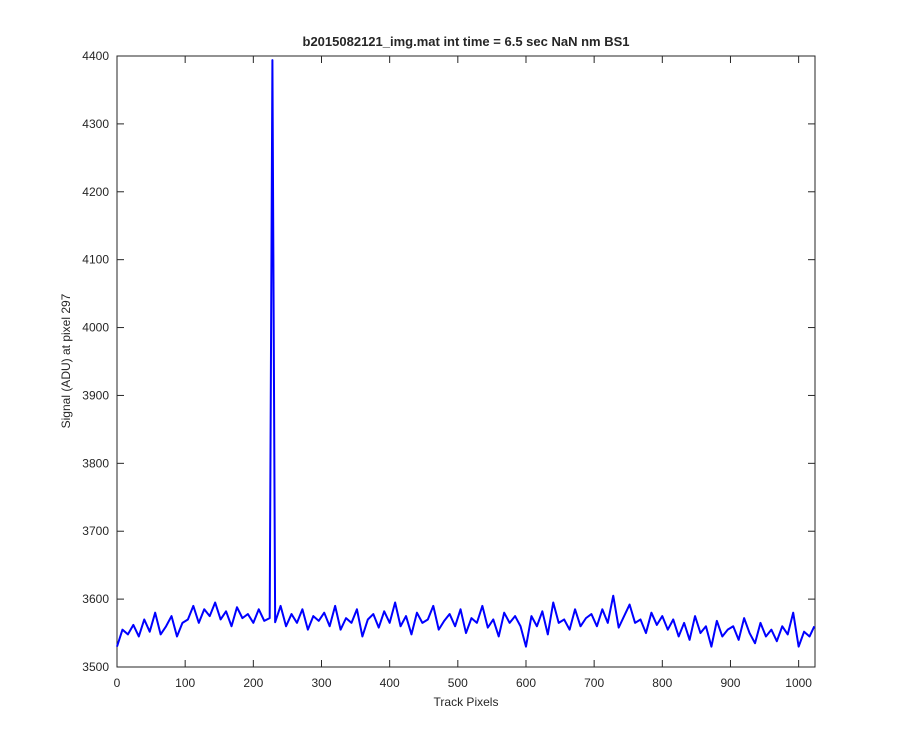 This screenshot has height=755, width=900. What do you see at coordinates (662, 683) in the screenshot?
I see `x-tick-label: 800` at bounding box center [662, 683].